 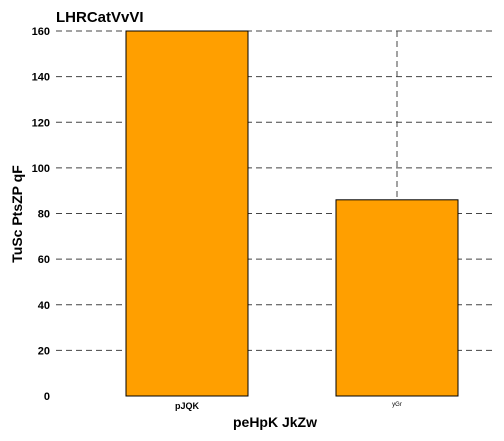 I want to click on y-tick-label-80: 80, so click(x=44, y=215).